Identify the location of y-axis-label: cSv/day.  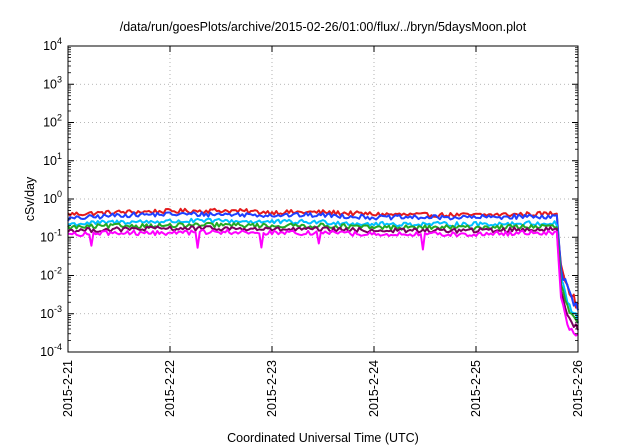
(30, 198).